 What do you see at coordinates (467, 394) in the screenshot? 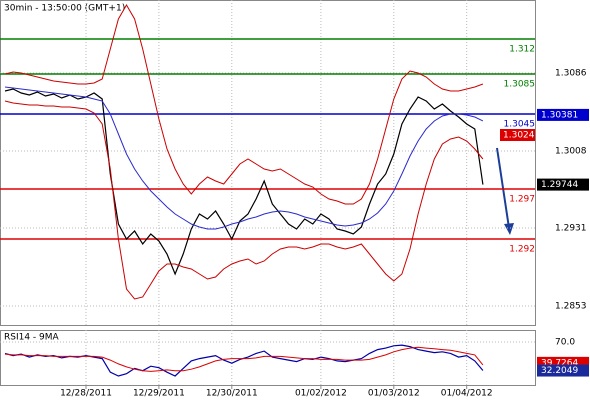
I see `x-tick-label: 01/04/2012` at bounding box center [467, 394].